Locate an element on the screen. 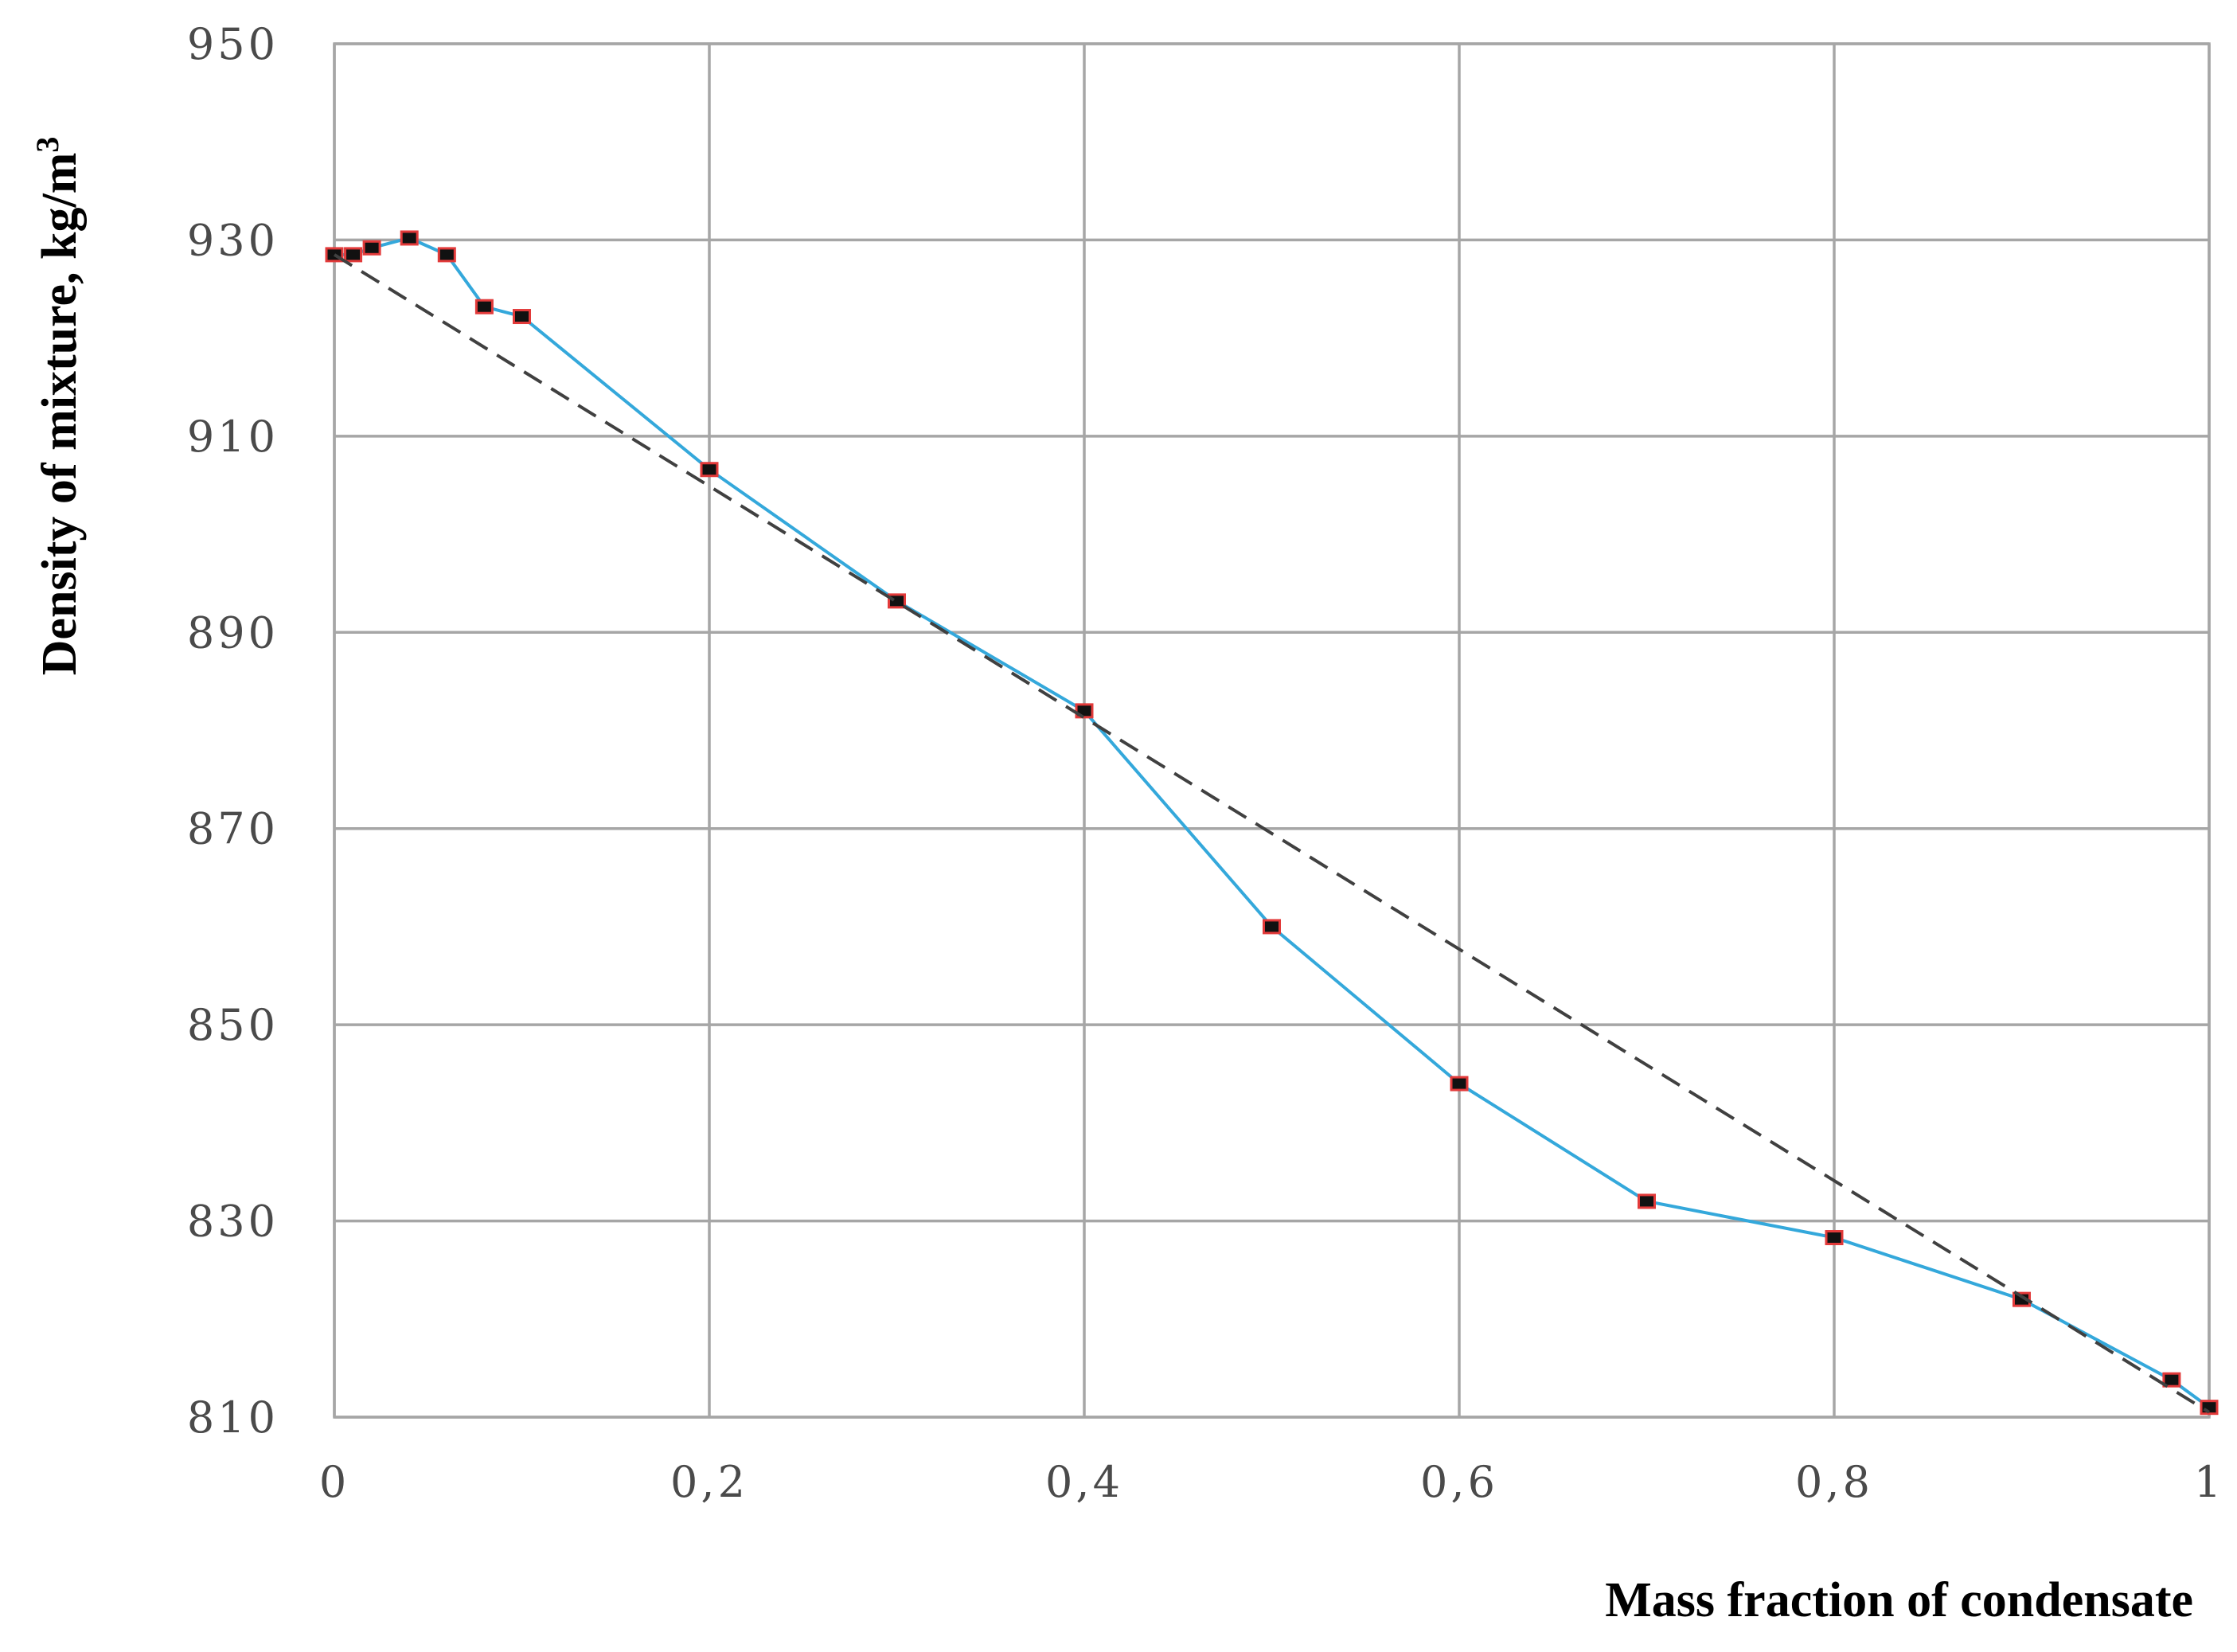  y-tick-label: 910 is located at coordinates (233, 437).